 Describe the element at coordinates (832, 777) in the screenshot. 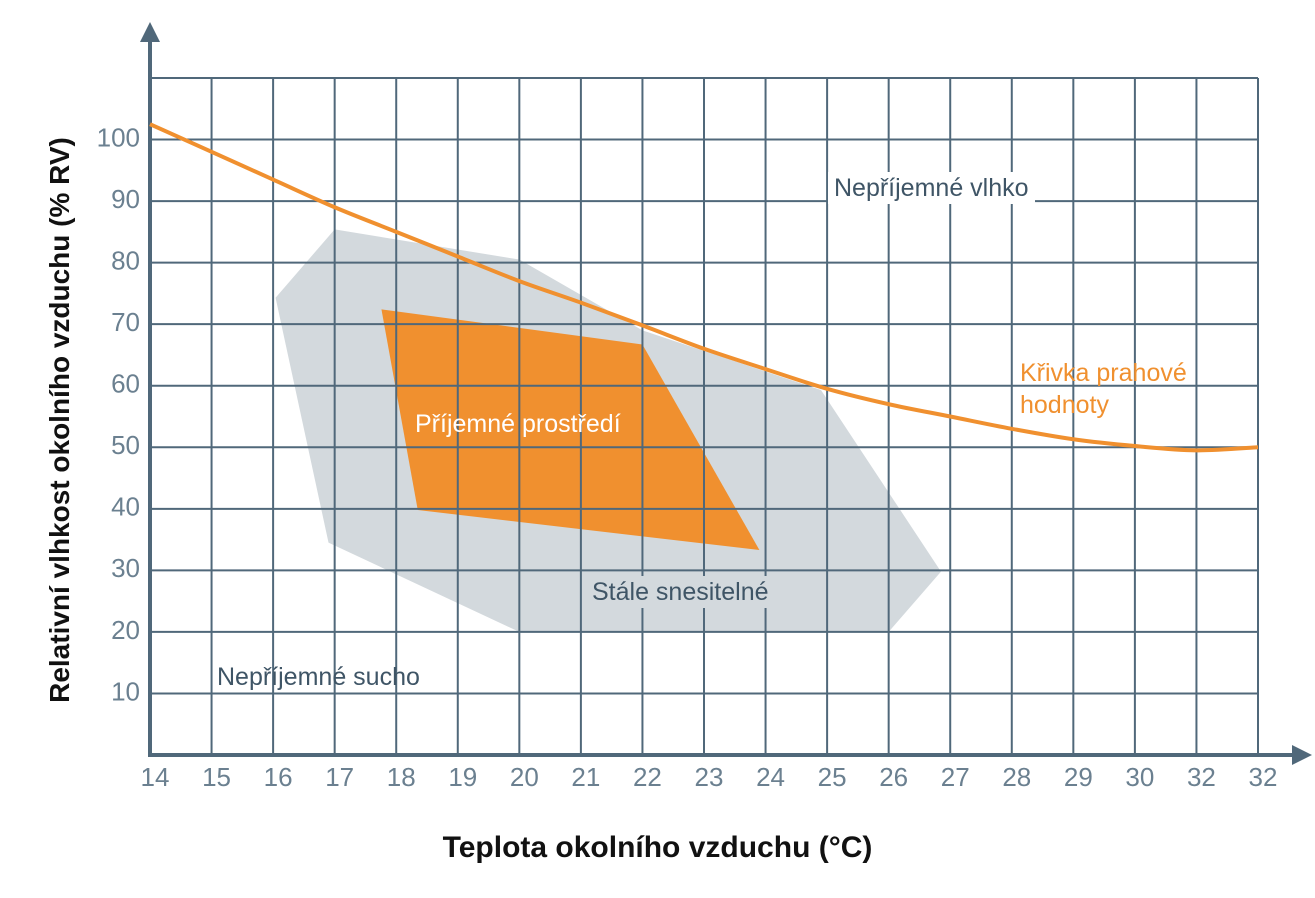

I see `x-tick-label: 25` at that location.